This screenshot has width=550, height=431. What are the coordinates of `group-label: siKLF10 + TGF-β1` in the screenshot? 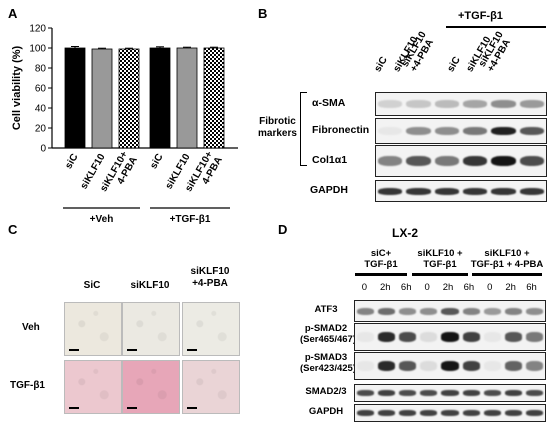 It's located at (440, 259).